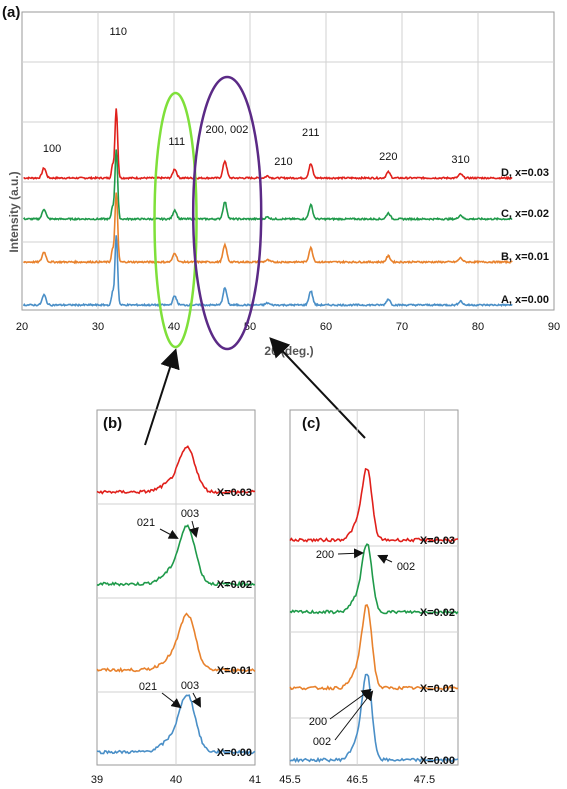 The width and height of the screenshot is (567, 789). Describe the element at coordinates (255, 391) in the screenshot. I see `connector-arrows` at that location.